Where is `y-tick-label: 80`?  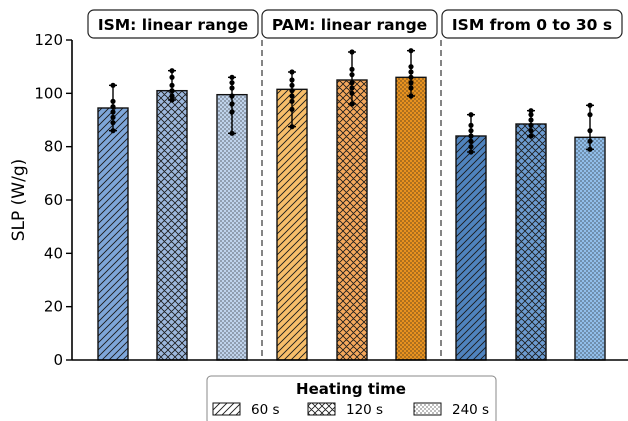
y-tick-label: 80 is located at coordinates (53, 147).